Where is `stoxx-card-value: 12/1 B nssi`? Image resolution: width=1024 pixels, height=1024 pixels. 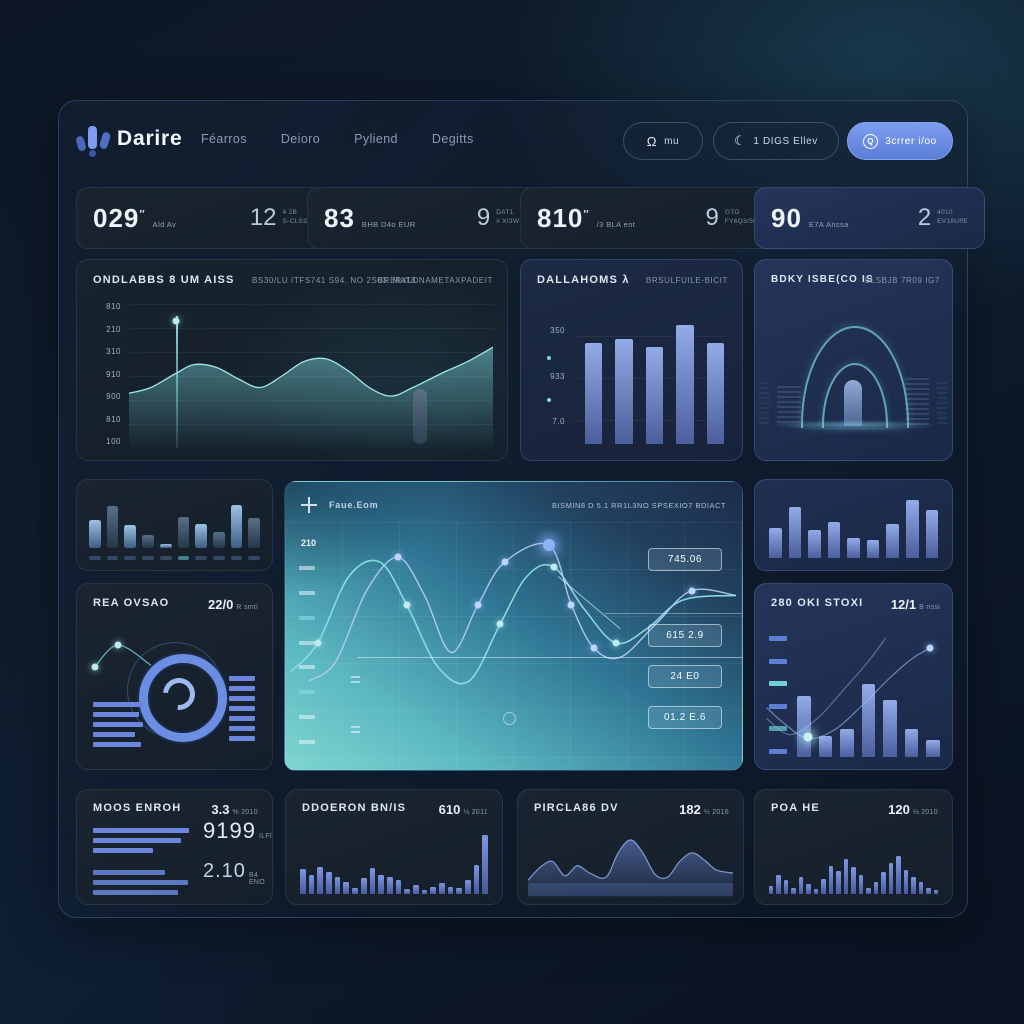
stoxx-card-value: 12/1 B nssi is located at coordinates (915, 604).